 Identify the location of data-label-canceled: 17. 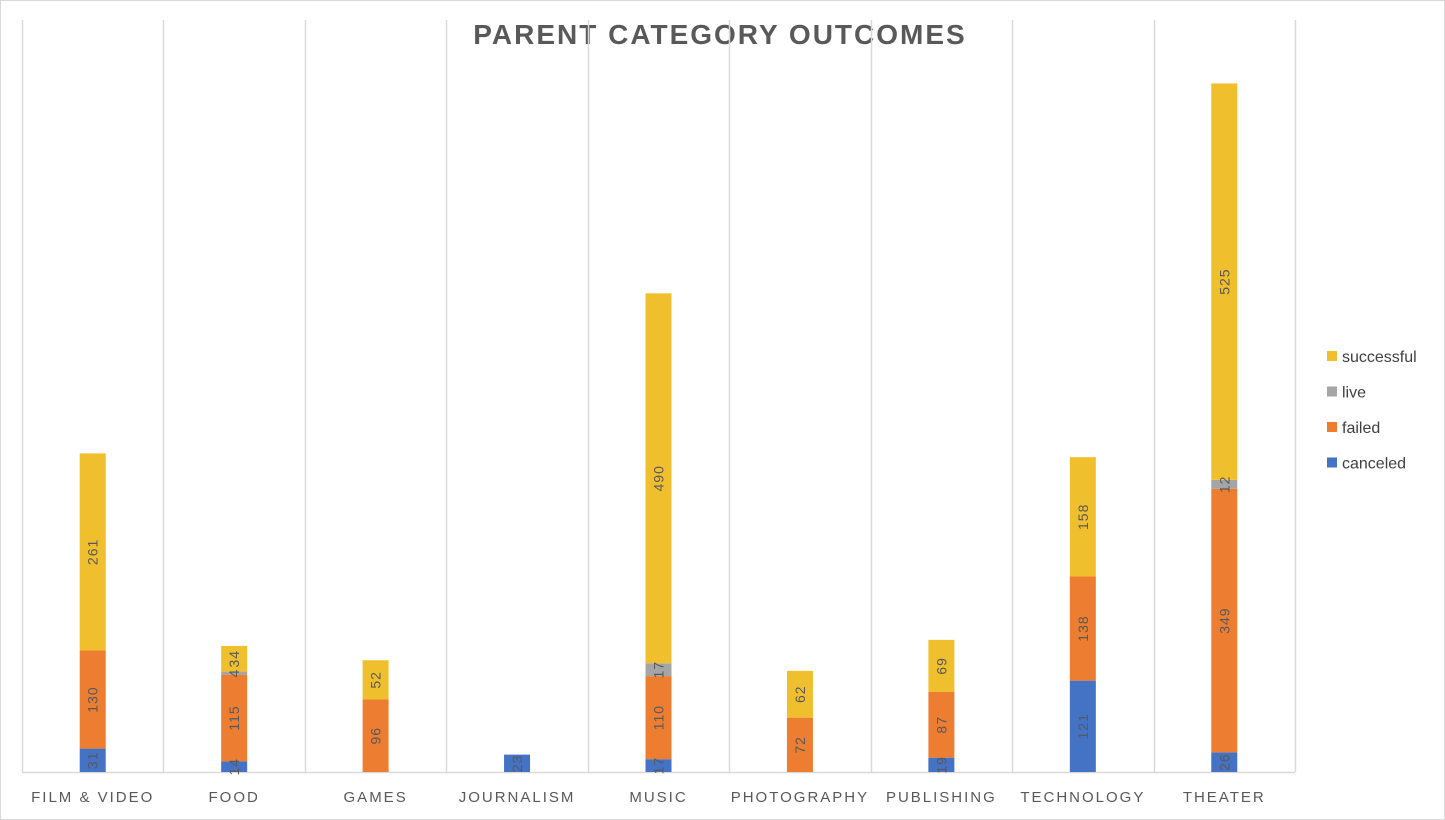
(659, 766).